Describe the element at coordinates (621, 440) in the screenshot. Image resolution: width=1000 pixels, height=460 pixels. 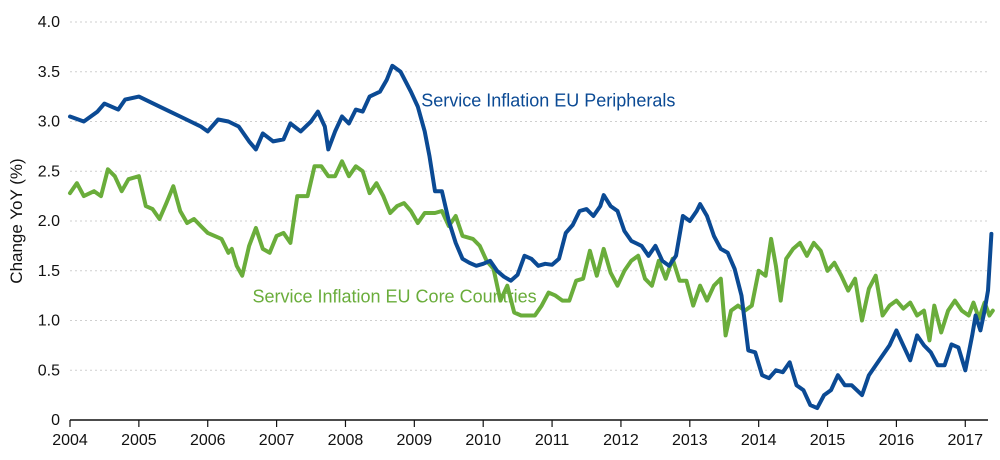
I see `x-tick-label: 2012` at that location.